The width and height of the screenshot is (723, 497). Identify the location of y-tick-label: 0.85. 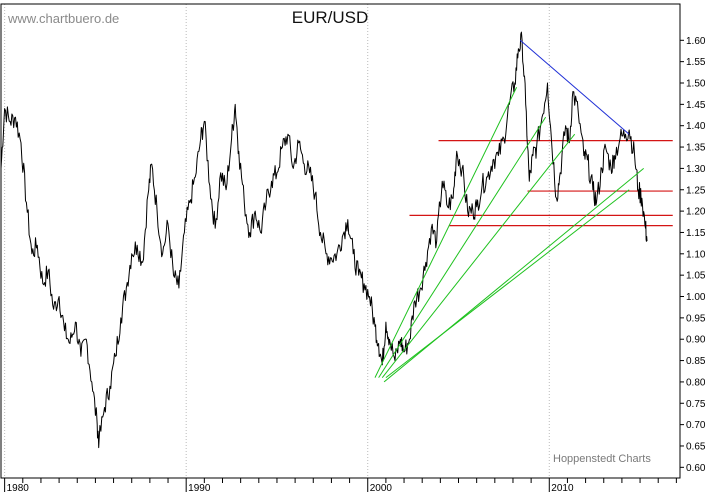
(696, 361).